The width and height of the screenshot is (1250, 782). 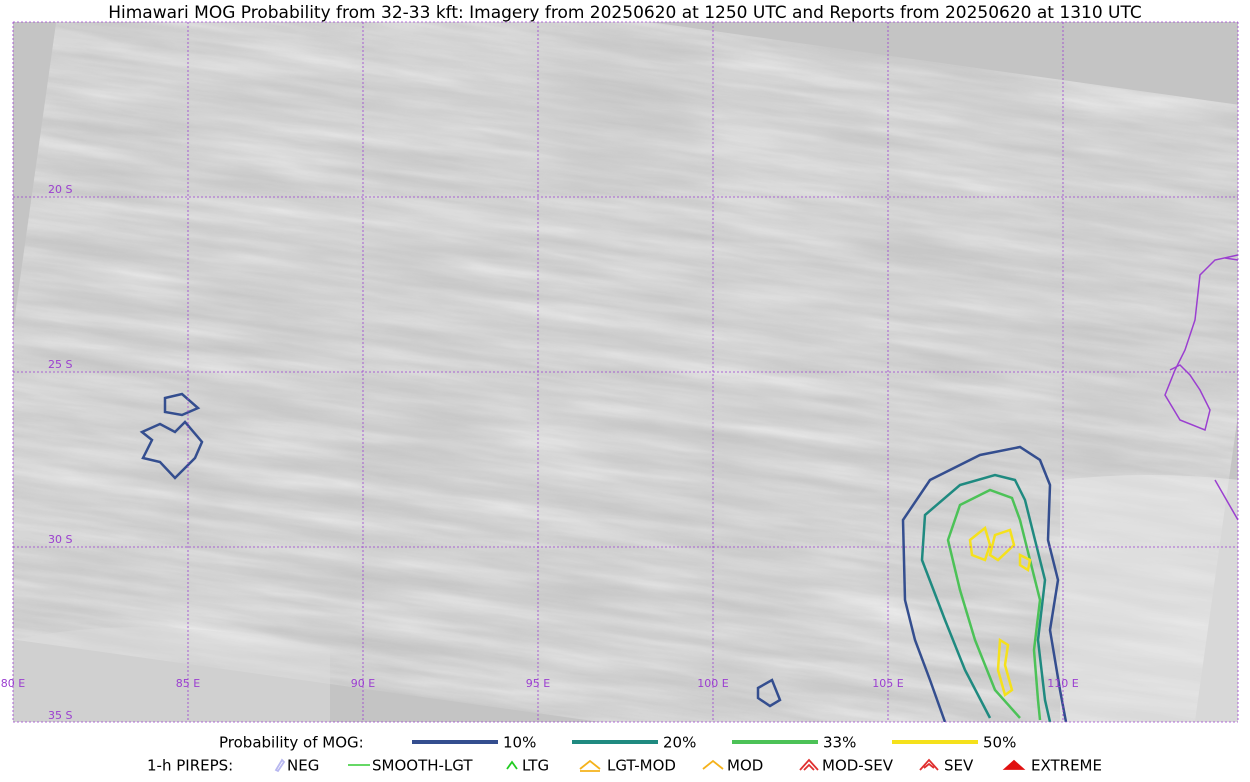 What do you see at coordinates (641, 766) in the screenshot?
I see `legend-entry: LGT-MOD` at bounding box center [641, 766].